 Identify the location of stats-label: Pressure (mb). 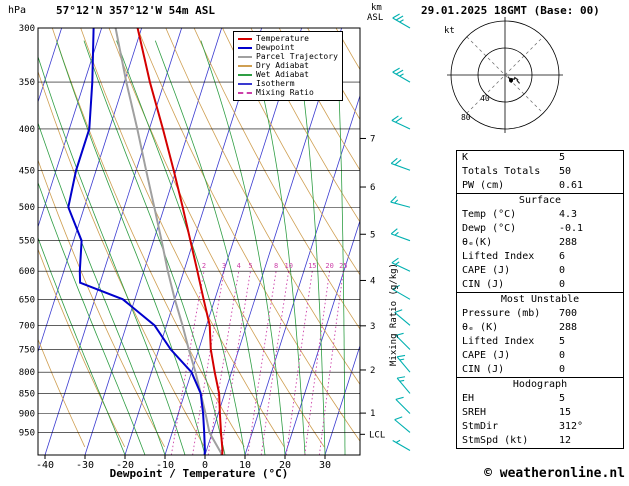
(501, 313).